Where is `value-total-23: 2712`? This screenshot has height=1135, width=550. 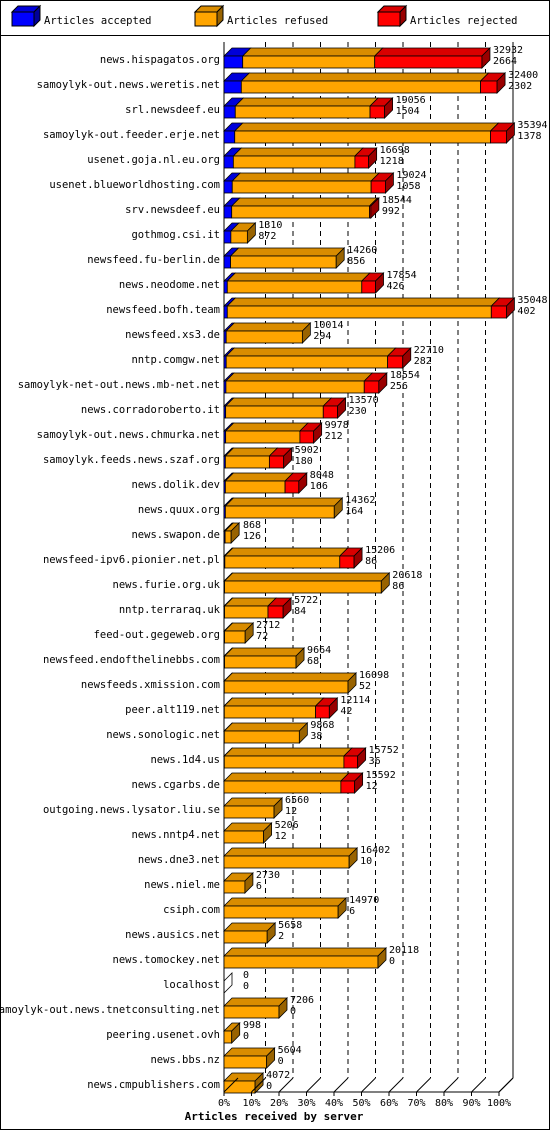 value-total-23: 2712 is located at coordinates (268, 625).